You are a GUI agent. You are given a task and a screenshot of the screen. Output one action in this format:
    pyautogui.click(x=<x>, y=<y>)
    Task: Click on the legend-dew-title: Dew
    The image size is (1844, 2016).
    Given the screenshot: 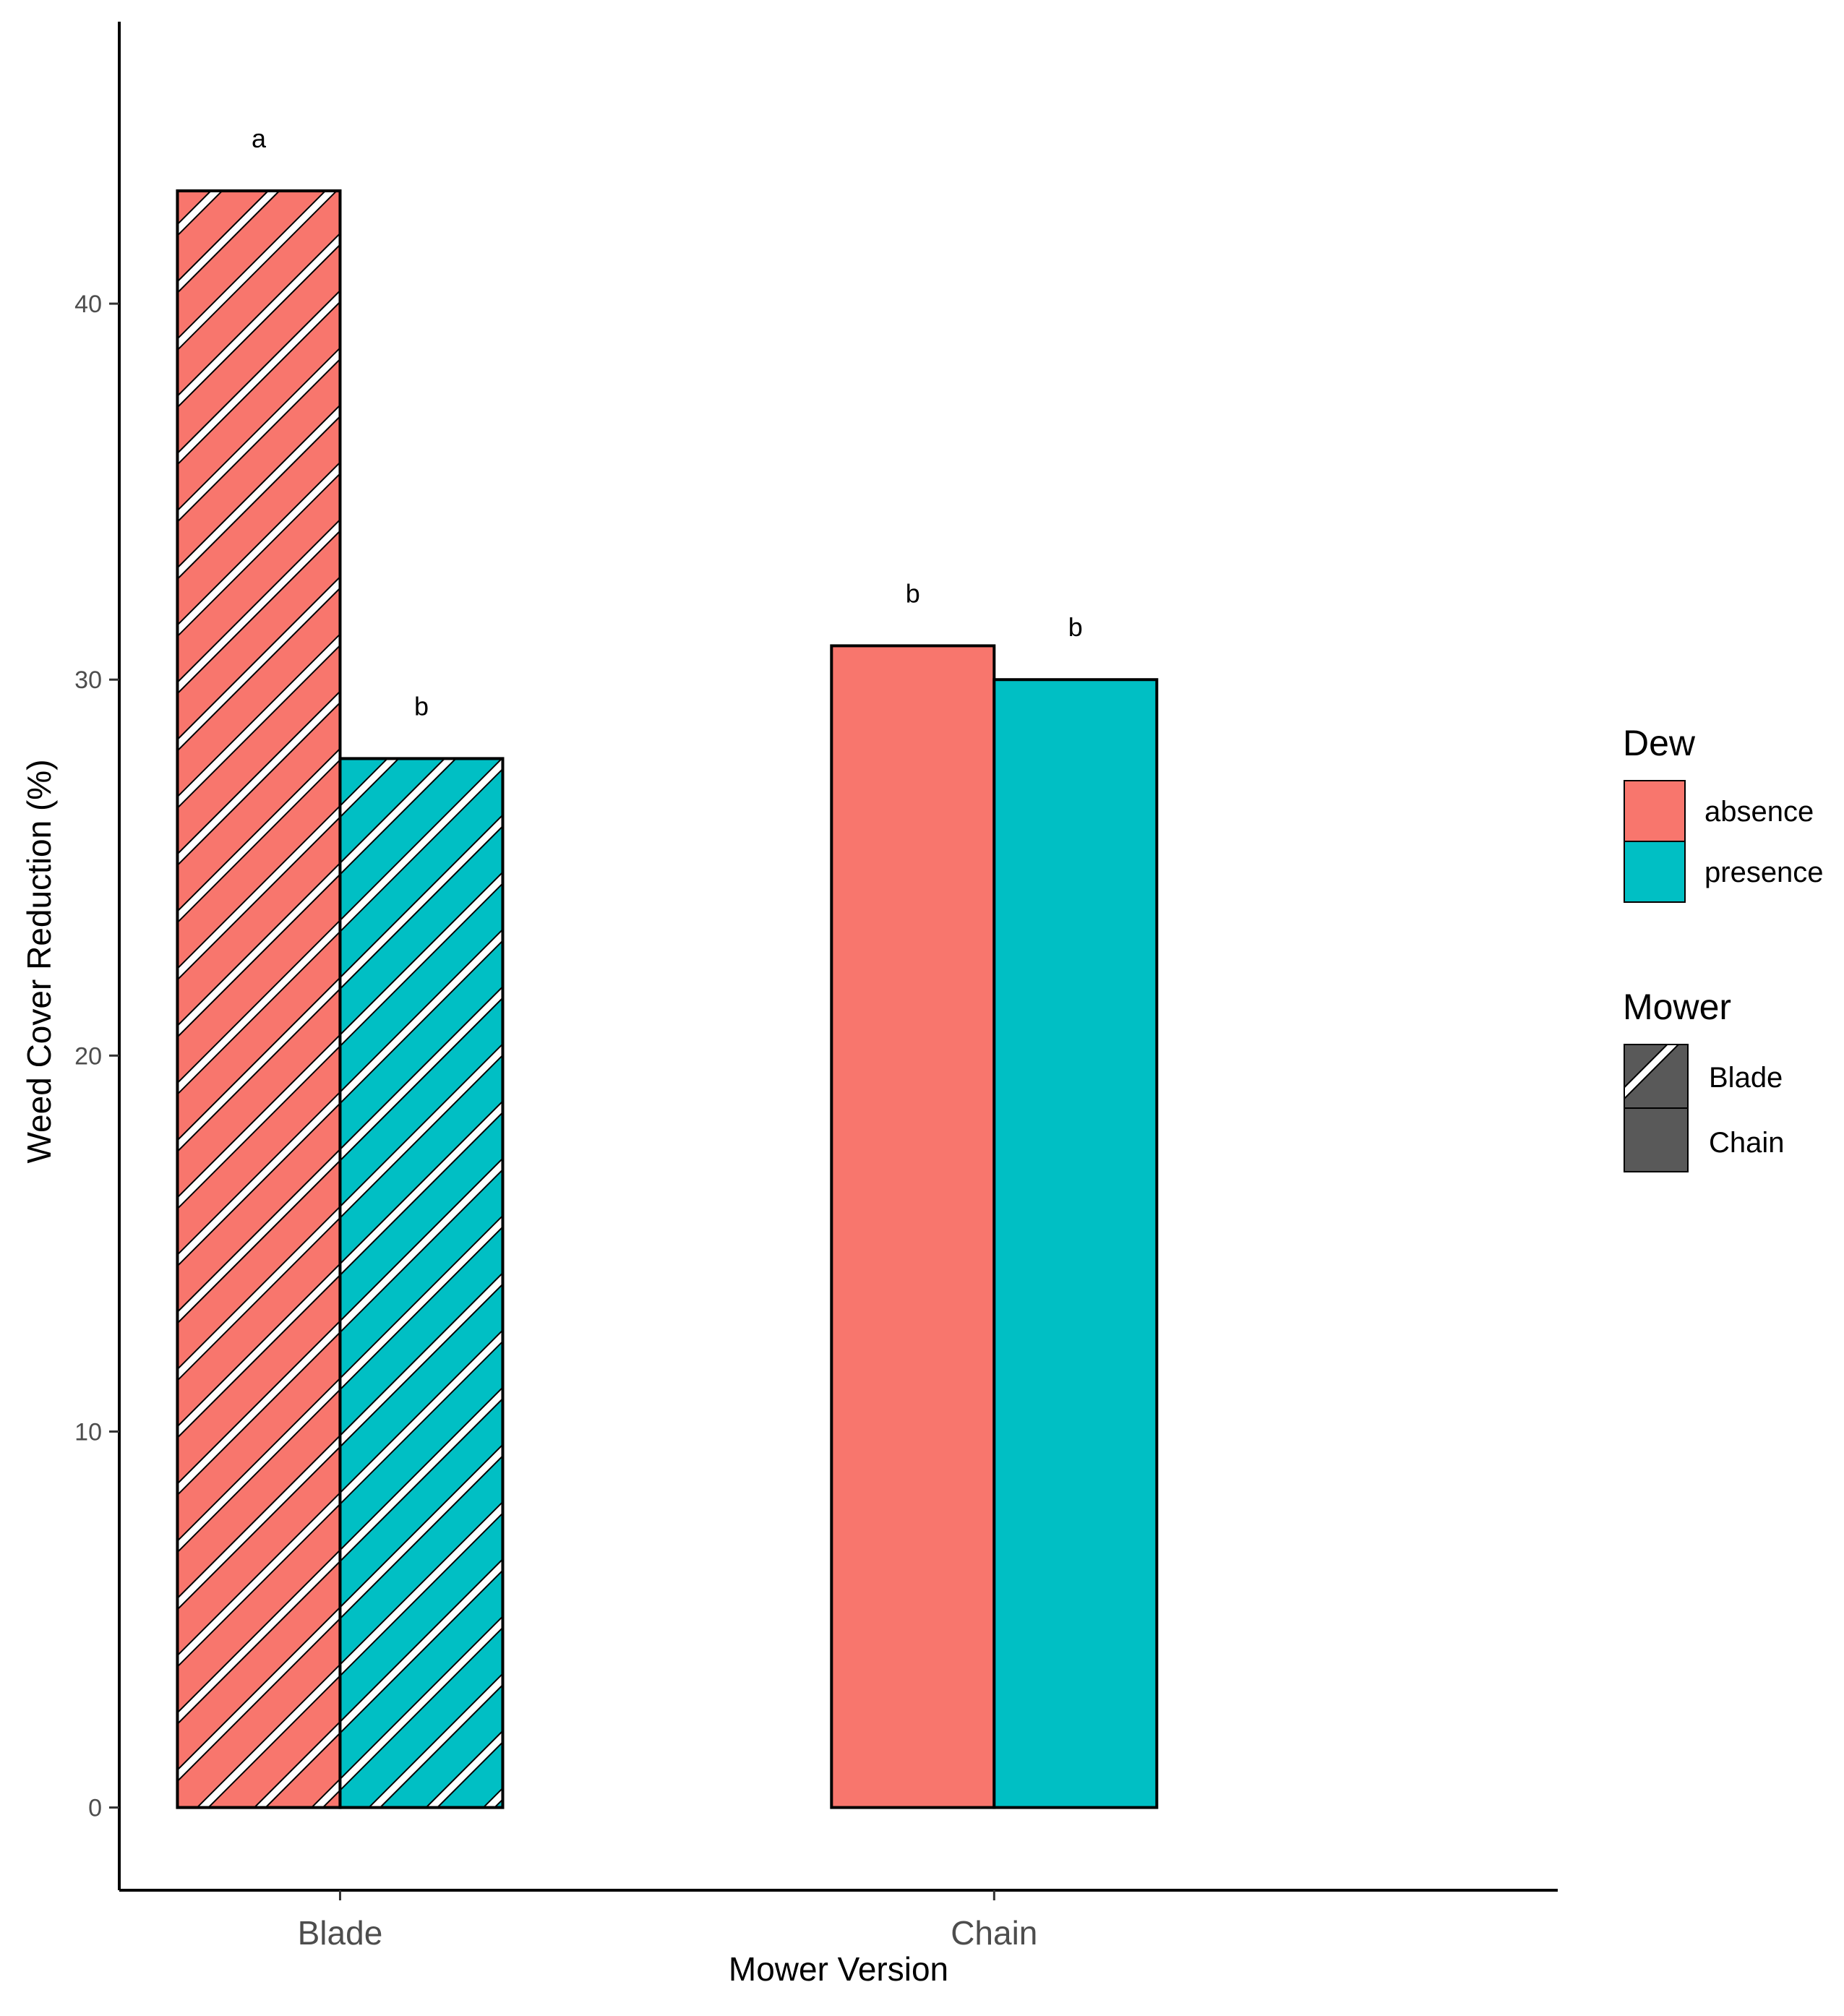 What is the action you would take?
    pyautogui.click(x=1660, y=743)
    